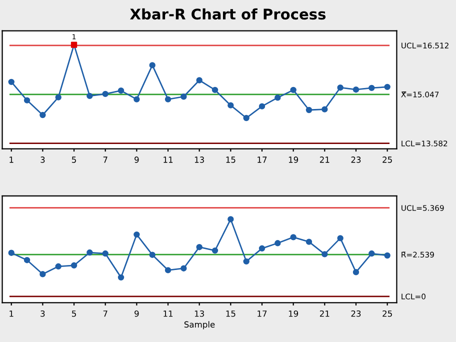 The height and width of the screenshot is (342, 456). I want to click on x-axis-title: Sample, so click(199, 325).